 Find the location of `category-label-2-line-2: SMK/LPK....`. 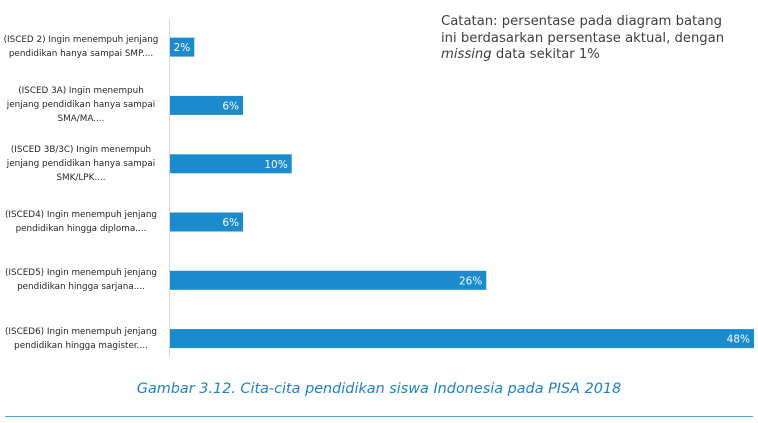

category-label-2-line-2: SMK/LPK.... is located at coordinates (81, 177).